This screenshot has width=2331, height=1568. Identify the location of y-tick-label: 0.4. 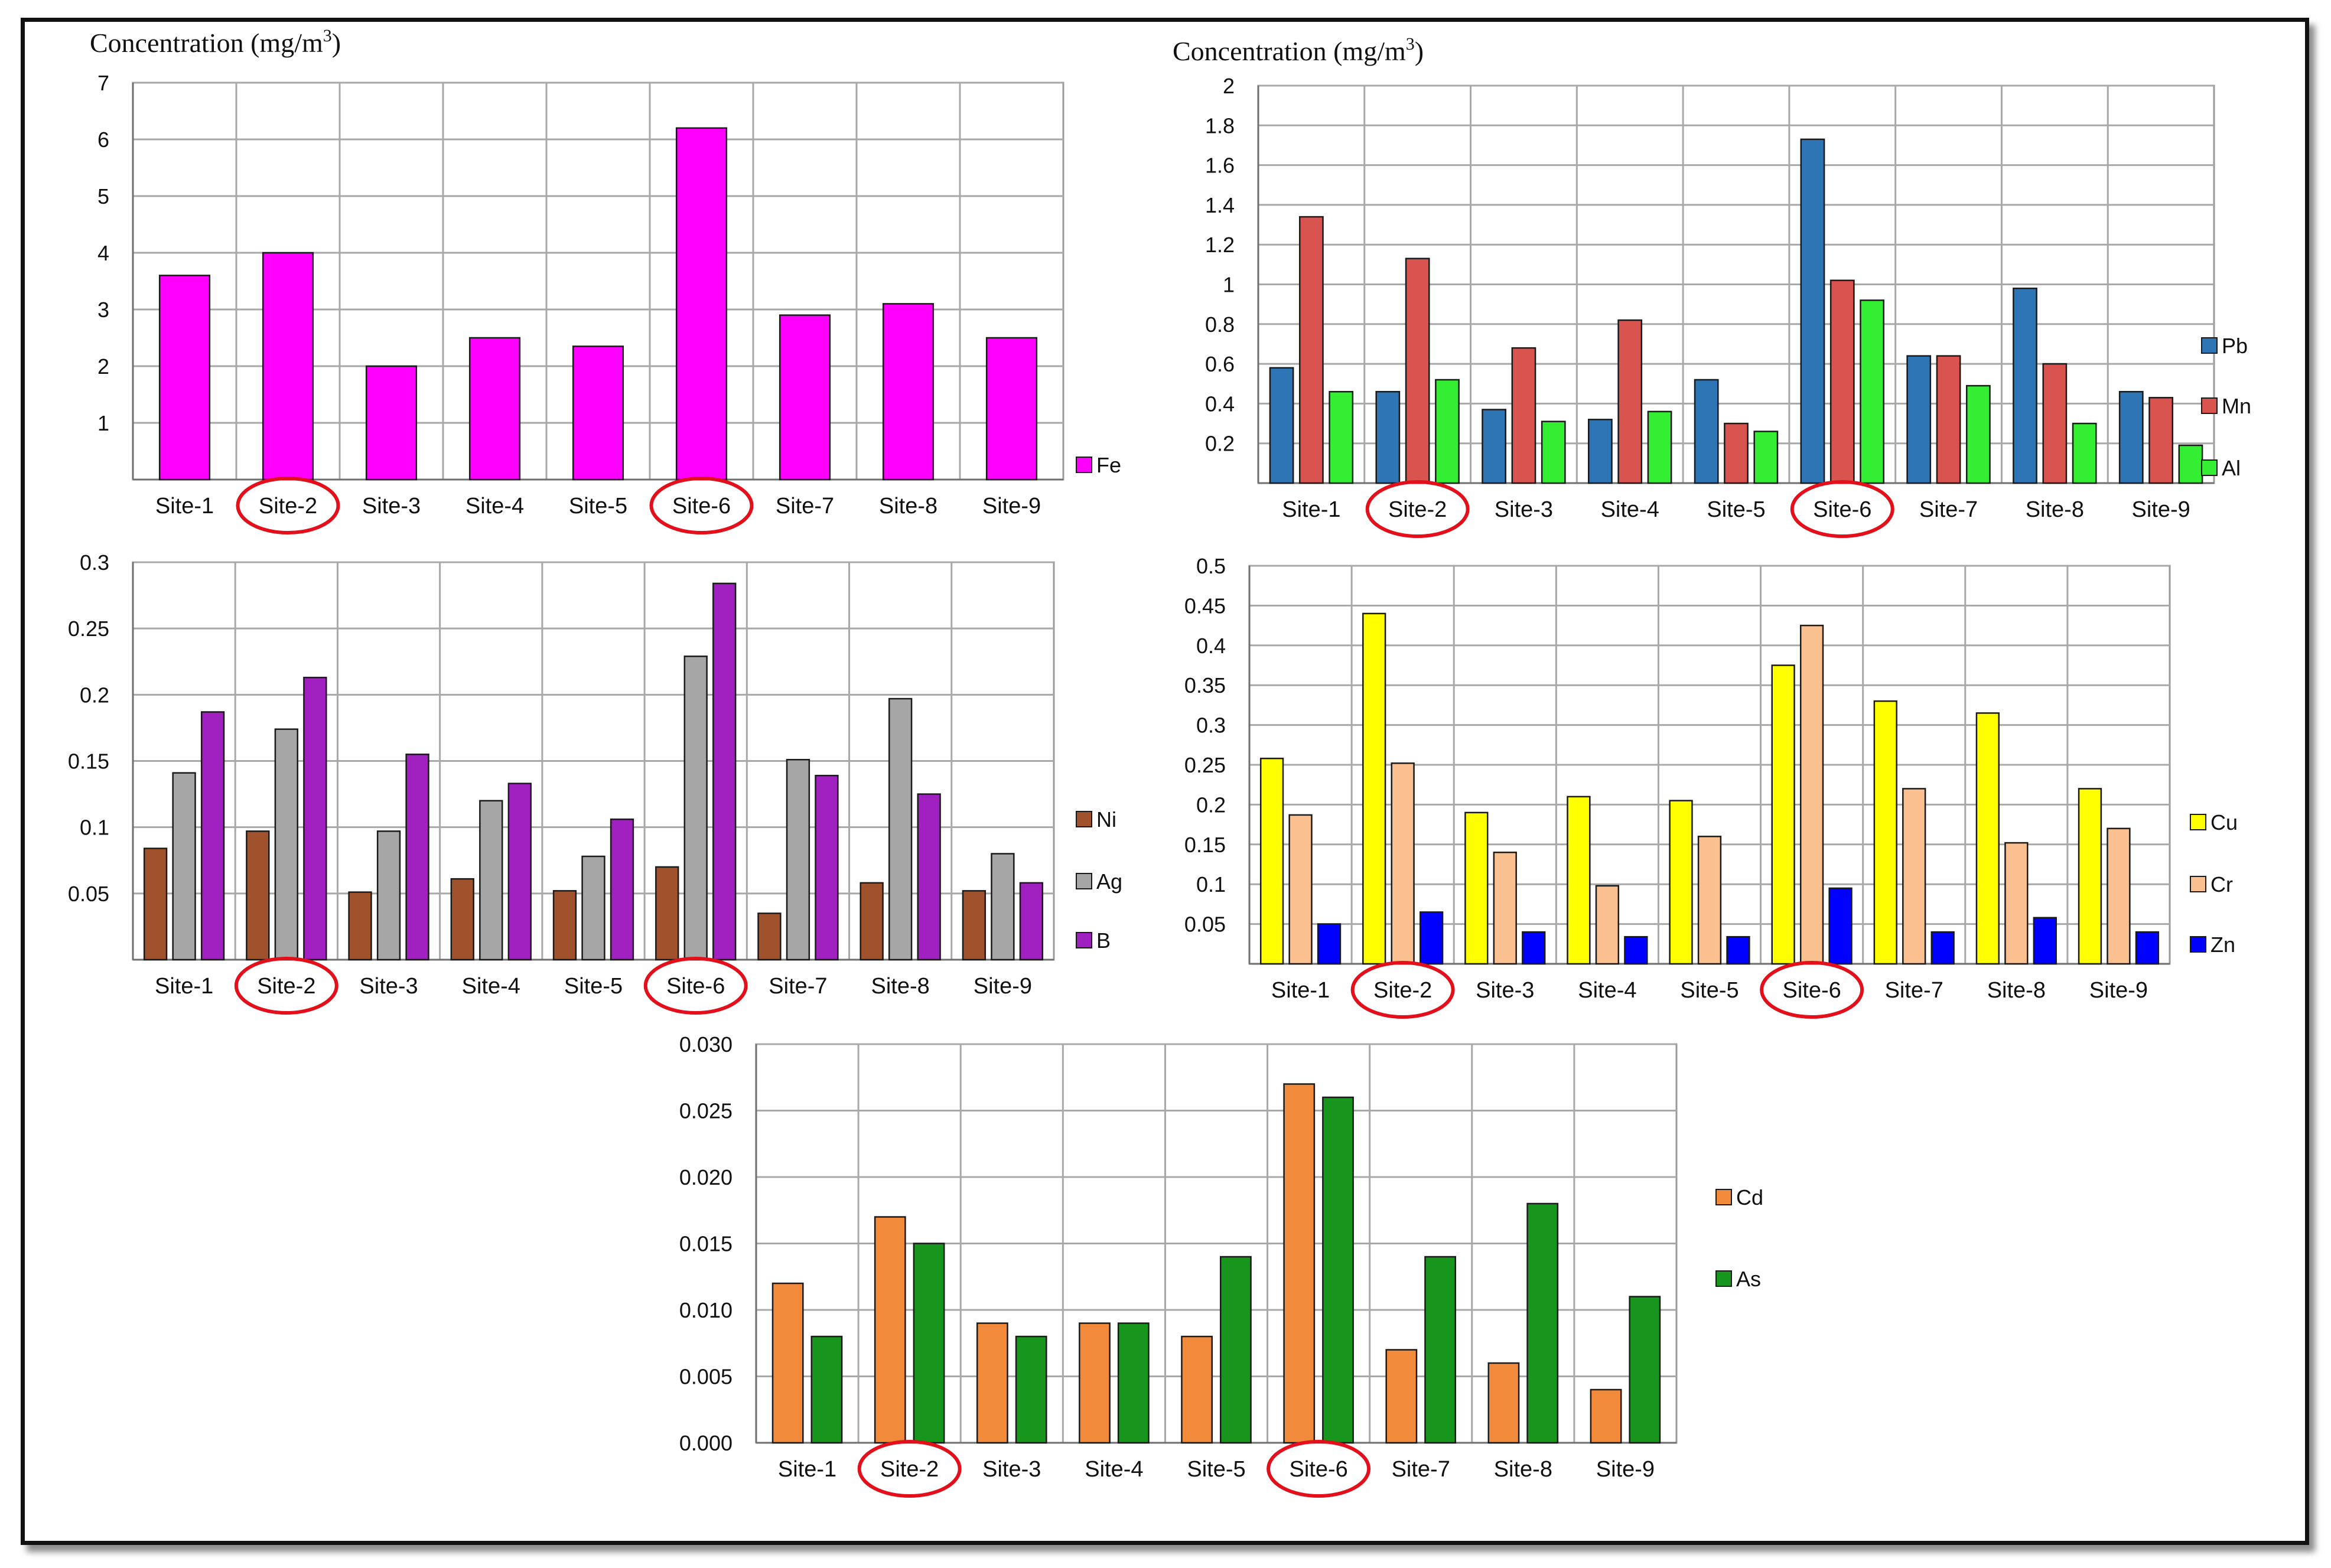
(1211, 646).